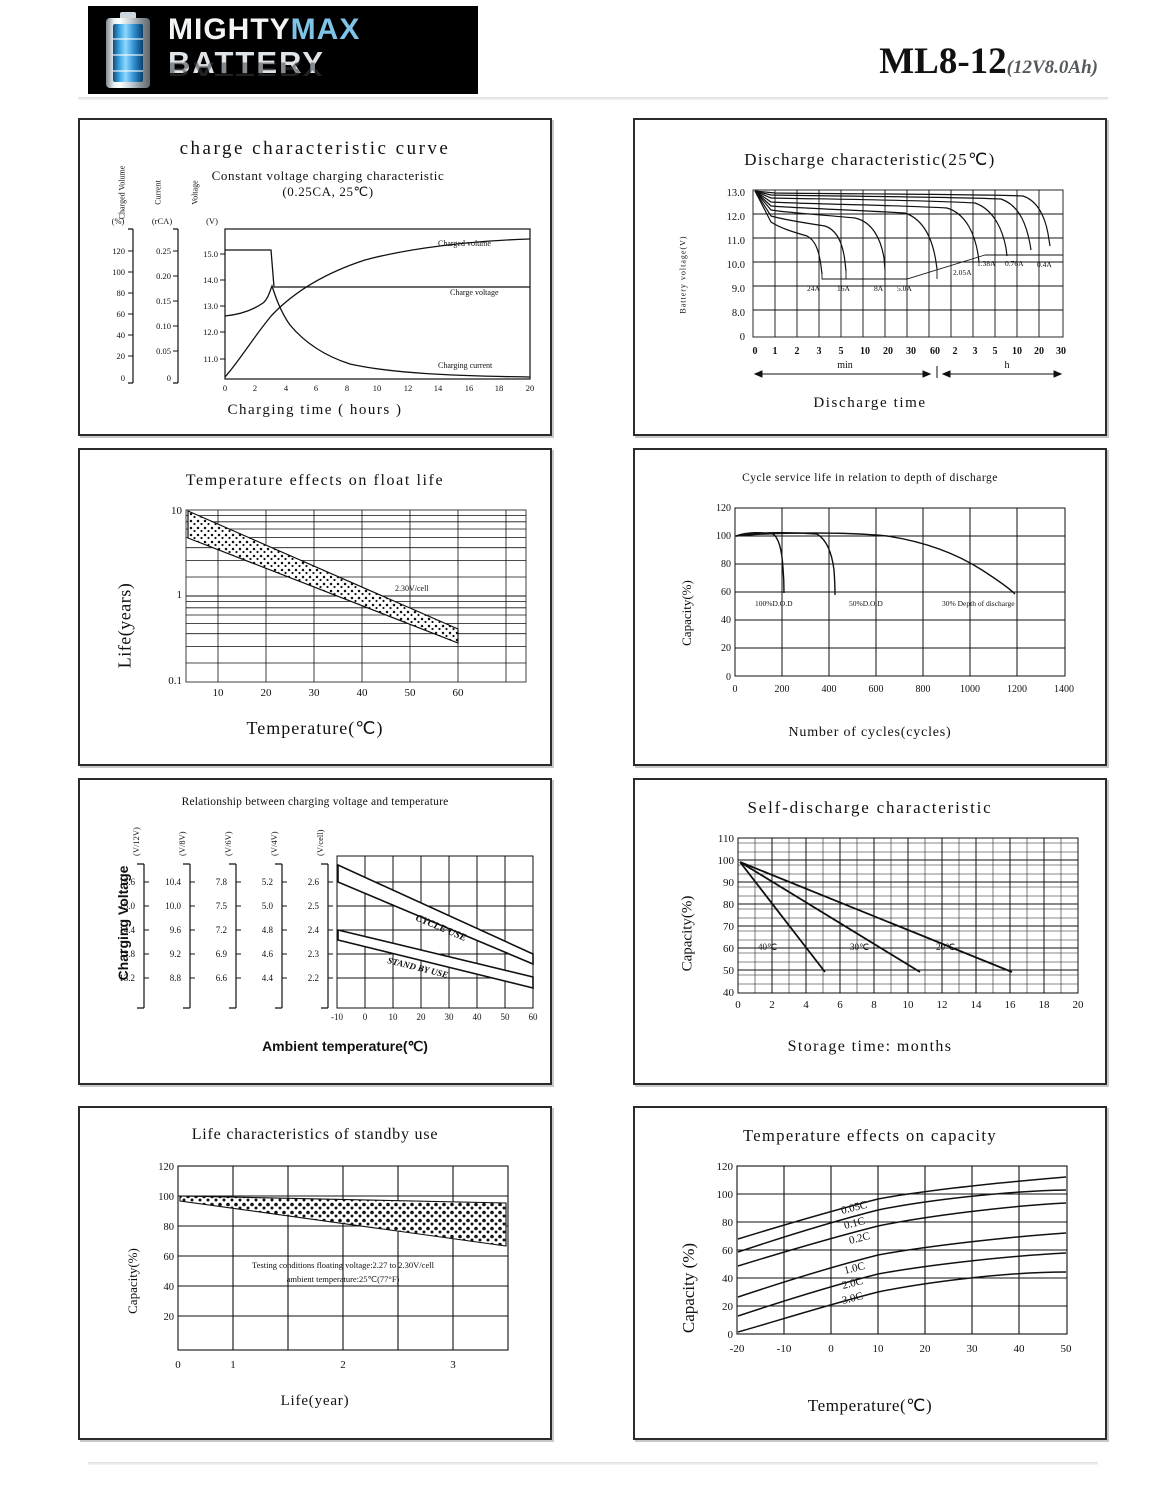 This screenshot has height=1500, width=1153. What do you see at coordinates (995, 351) in the screenshot?
I see `svg-text: 5` at bounding box center [995, 351].